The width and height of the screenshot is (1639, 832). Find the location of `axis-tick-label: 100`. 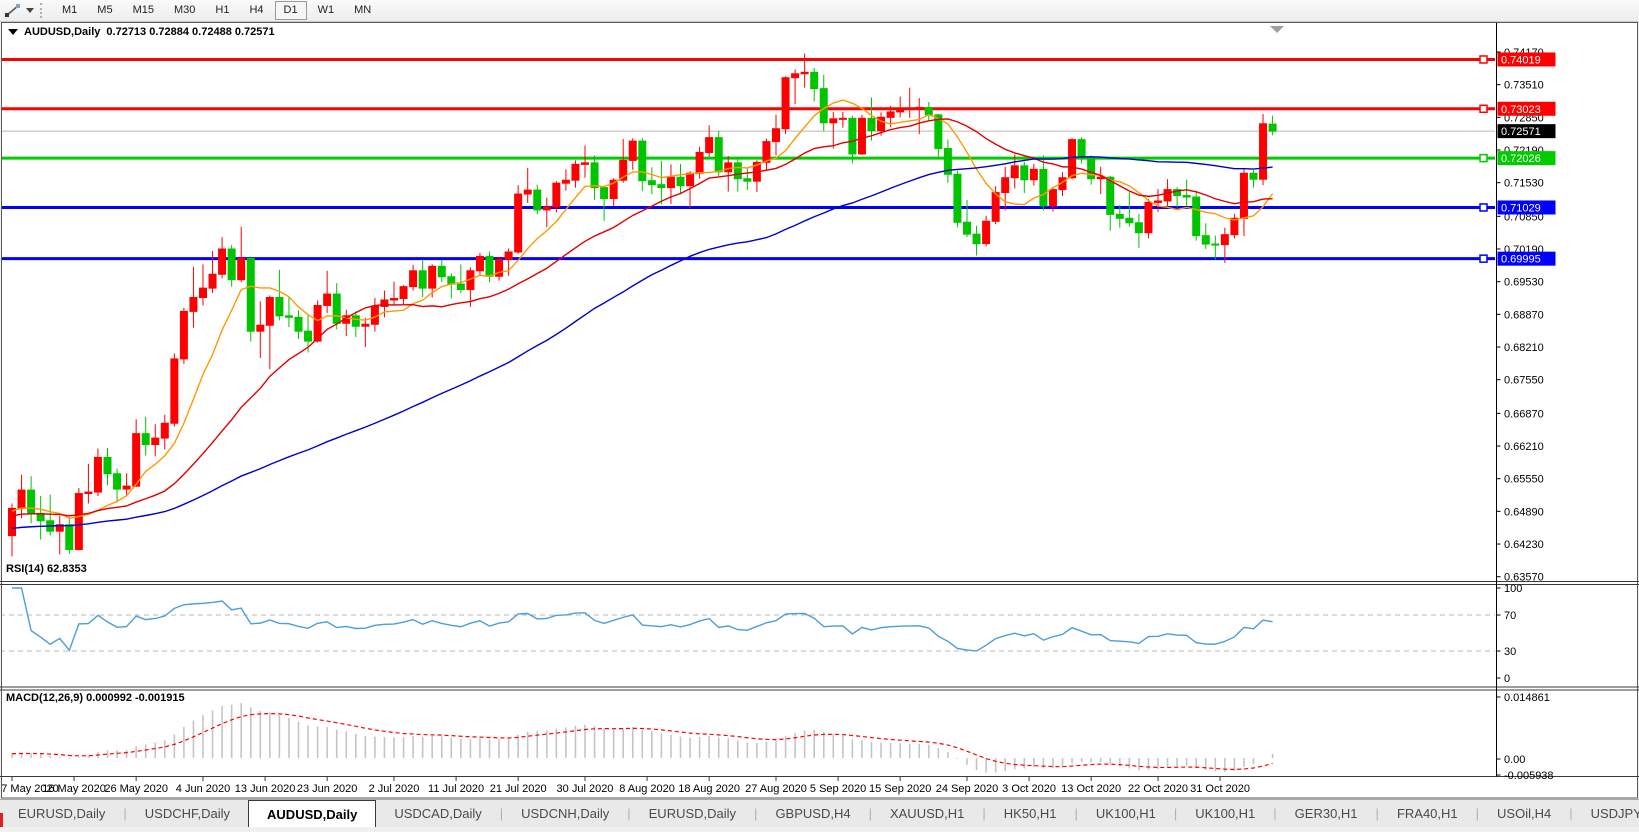

axis-tick-label: 100 is located at coordinates (1513, 589).